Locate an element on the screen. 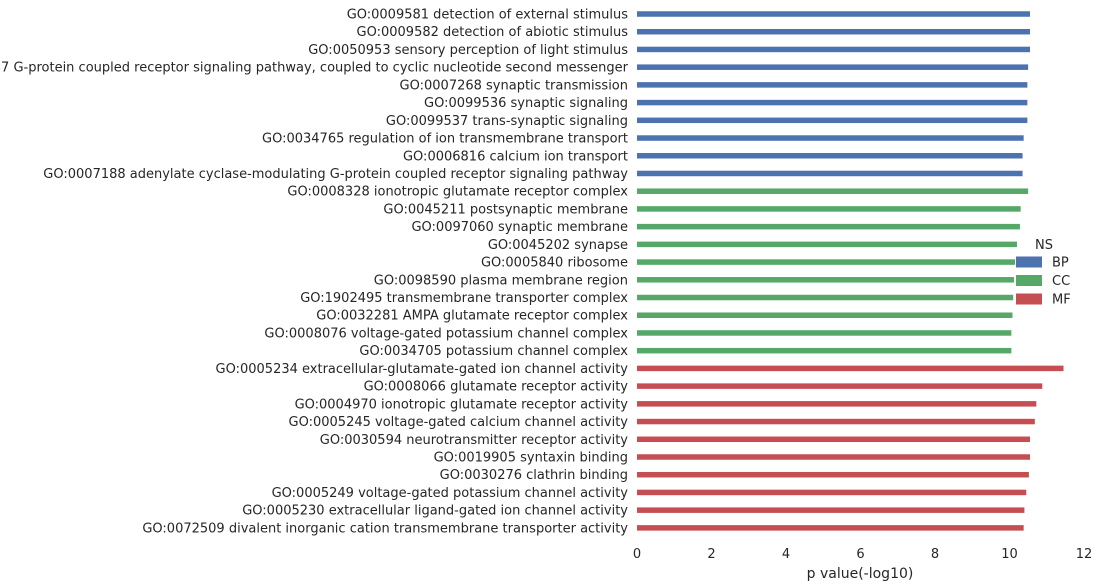  category-label: GO:0005840 ribosome is located at coordinates (554, 263).